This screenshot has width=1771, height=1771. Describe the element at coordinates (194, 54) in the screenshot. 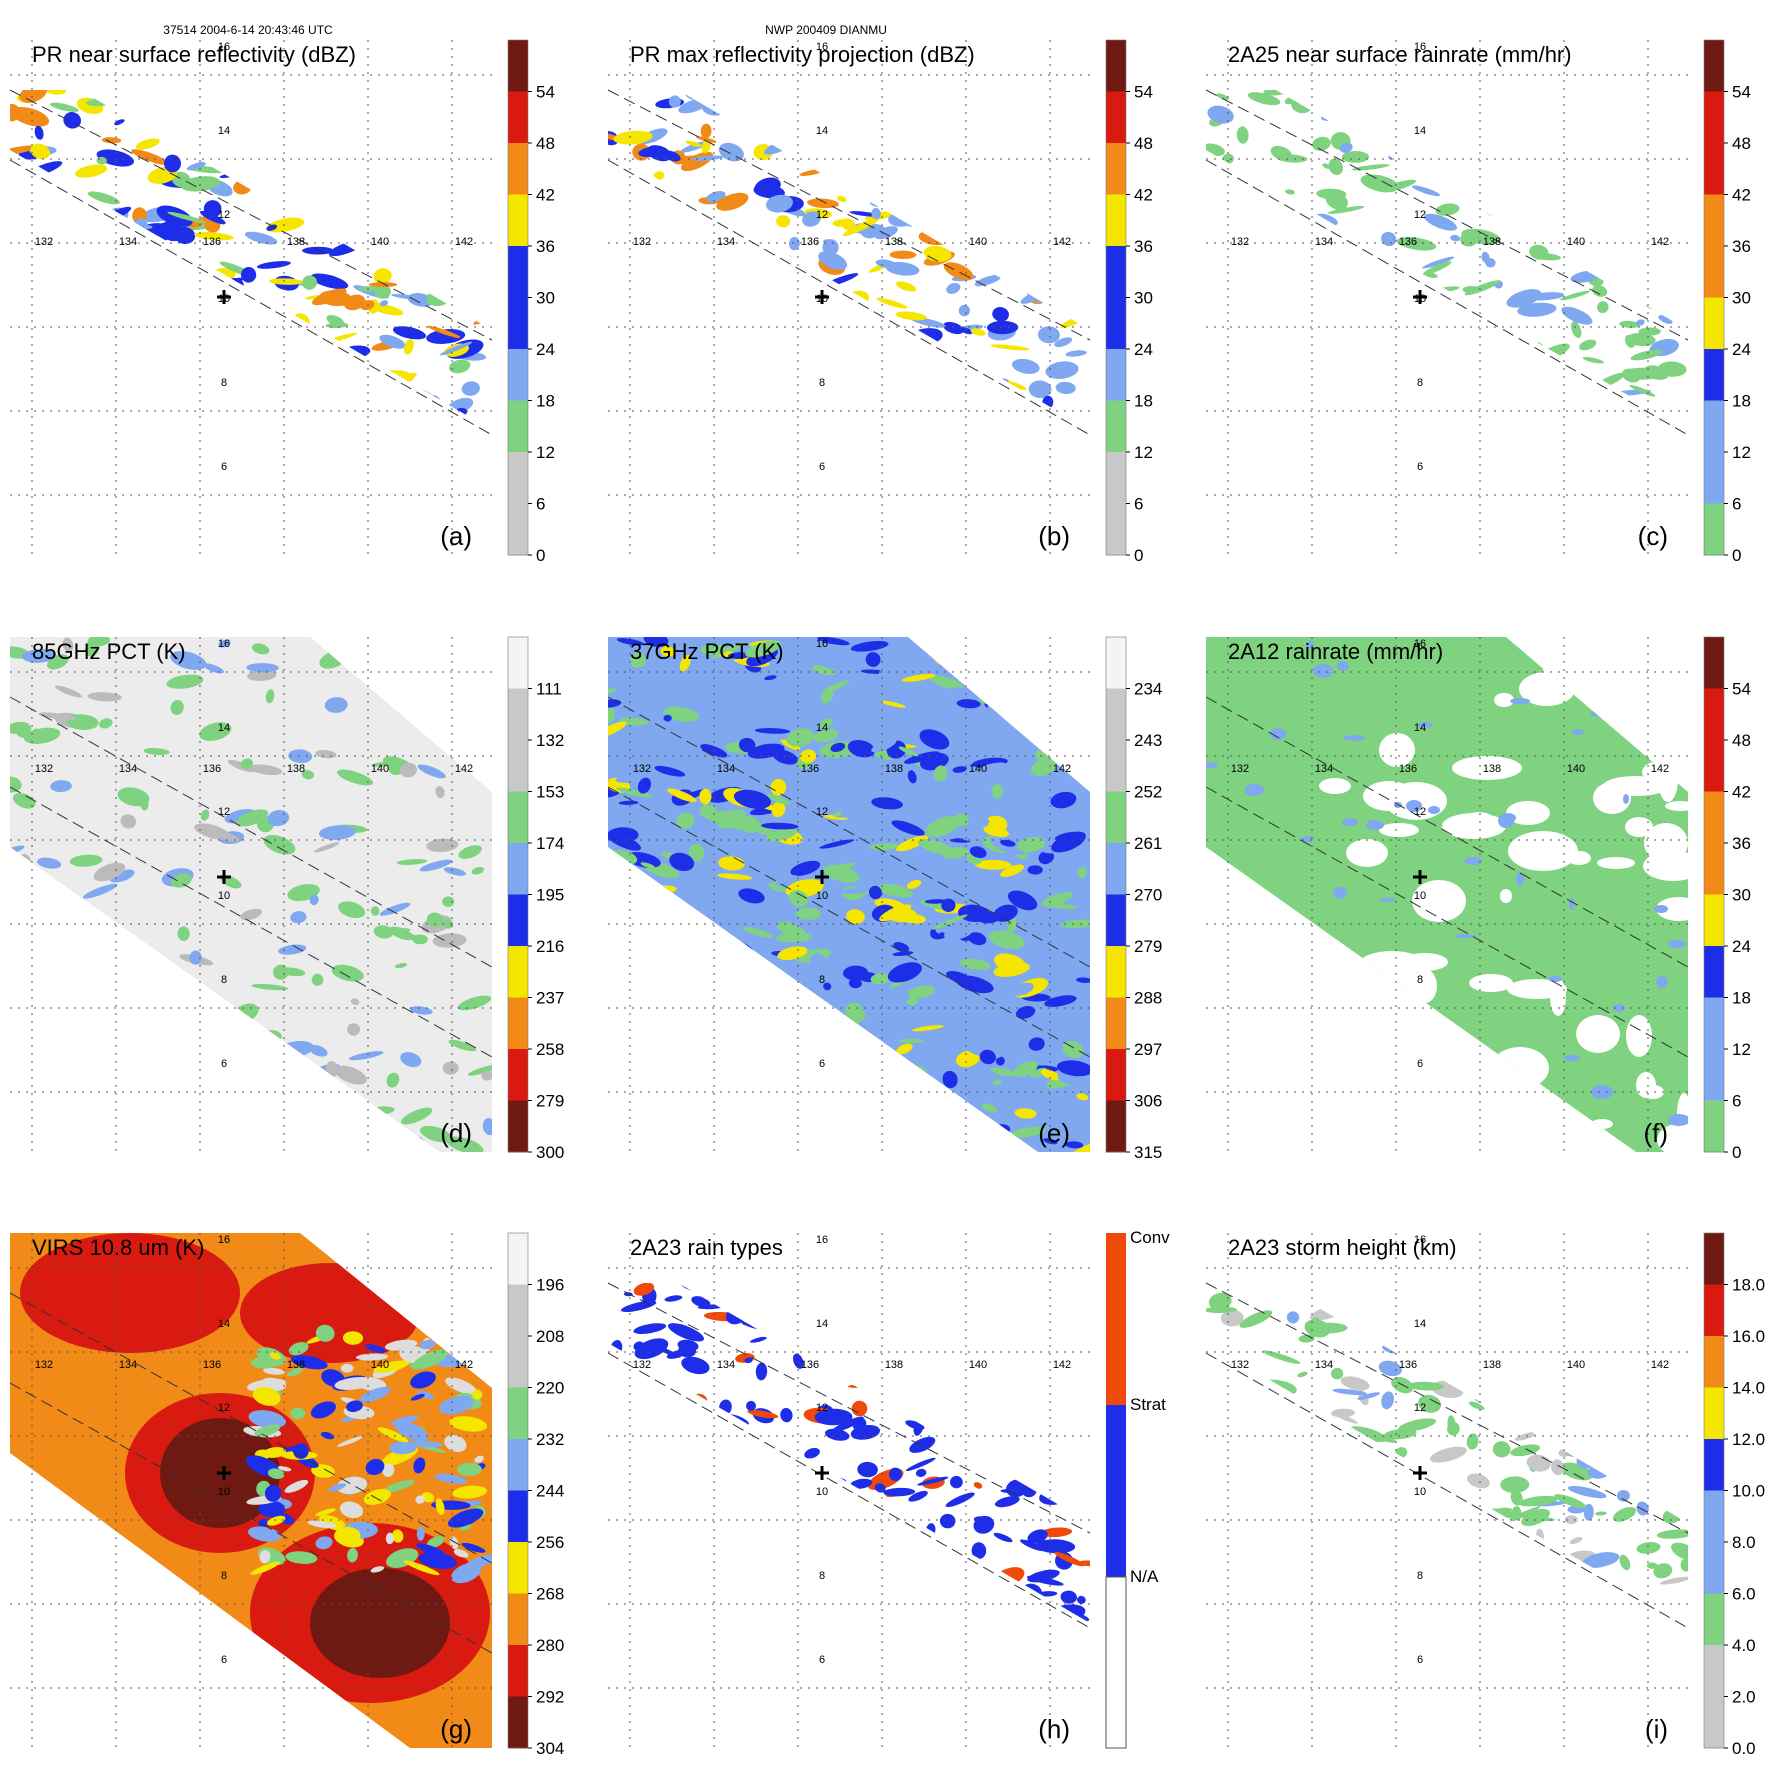

I see `panel-title: PR near surface reflectivity (dBZ)` at that location.